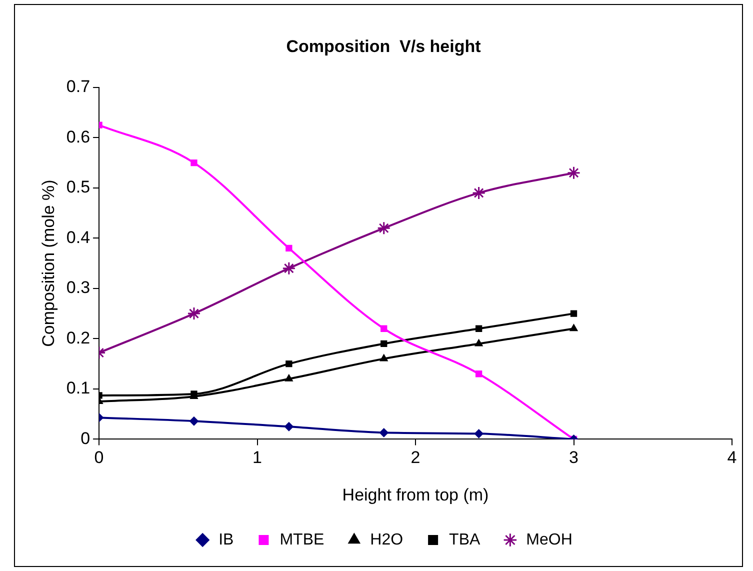  What do you see at coordinates (78, 288) in the screenshot?
I see `y-tick-label: 0.3` at bounding box center [78, 288].